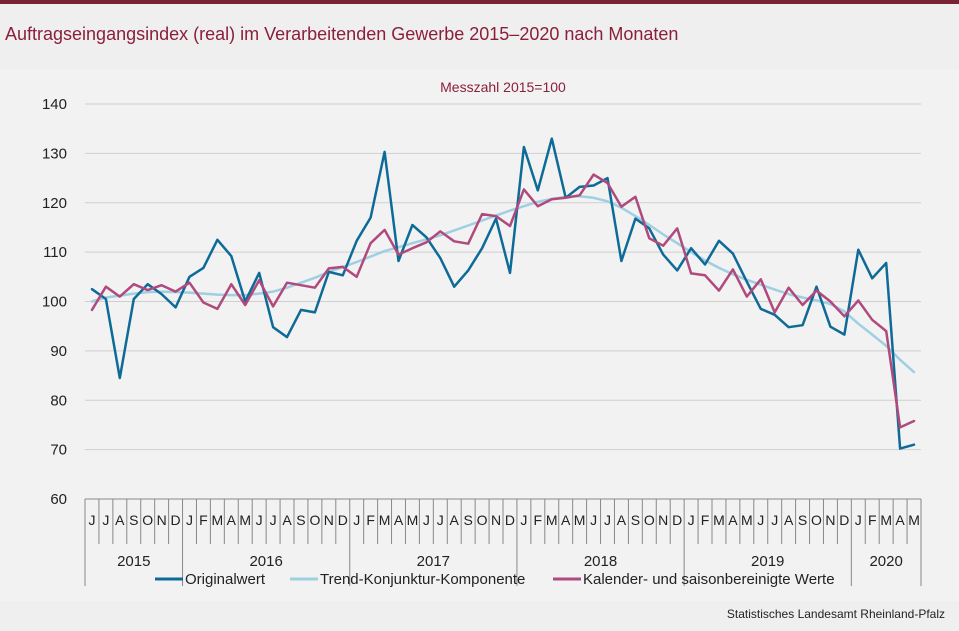 This screenshot has width=959, height=631. I want to click on legend-label: Kalender- und saisonbereinigte Werte, so click(709, 579).